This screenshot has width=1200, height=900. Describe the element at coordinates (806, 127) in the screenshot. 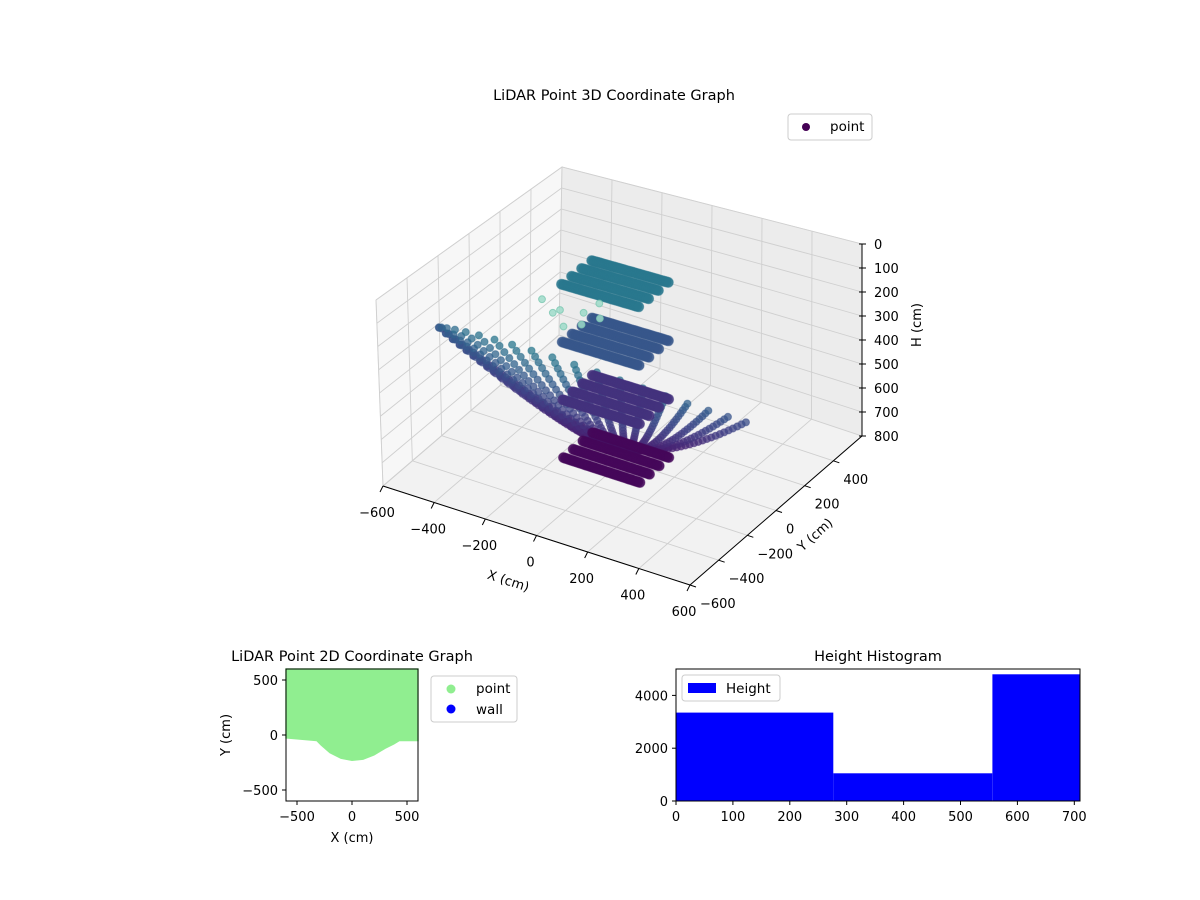

I see `chart-3d-legend-marker` at that location.